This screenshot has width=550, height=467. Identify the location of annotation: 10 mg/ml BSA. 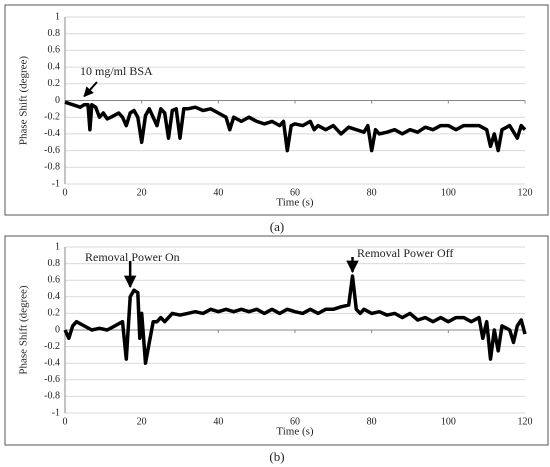
(116, 71).